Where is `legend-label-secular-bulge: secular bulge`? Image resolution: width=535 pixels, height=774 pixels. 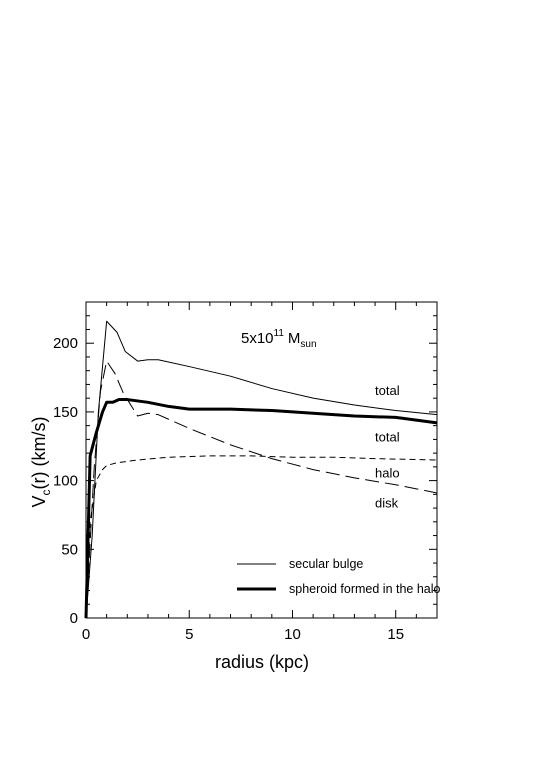
legend-label-secular-bulge: secular bulge is located at coordinates (326, 564).